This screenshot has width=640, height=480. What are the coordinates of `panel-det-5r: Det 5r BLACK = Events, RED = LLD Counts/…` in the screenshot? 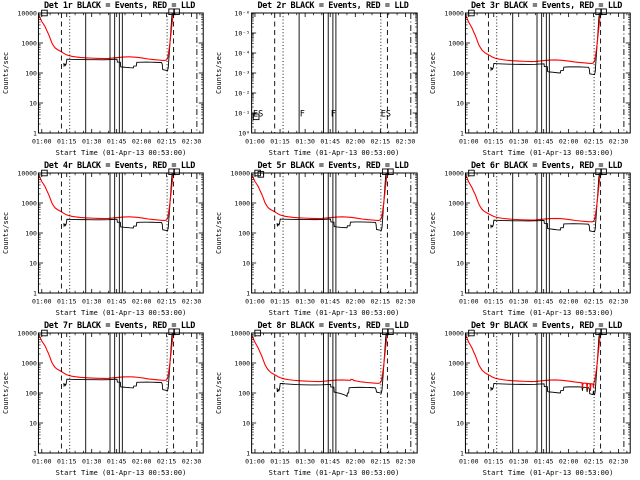 It's located at (320, 240).